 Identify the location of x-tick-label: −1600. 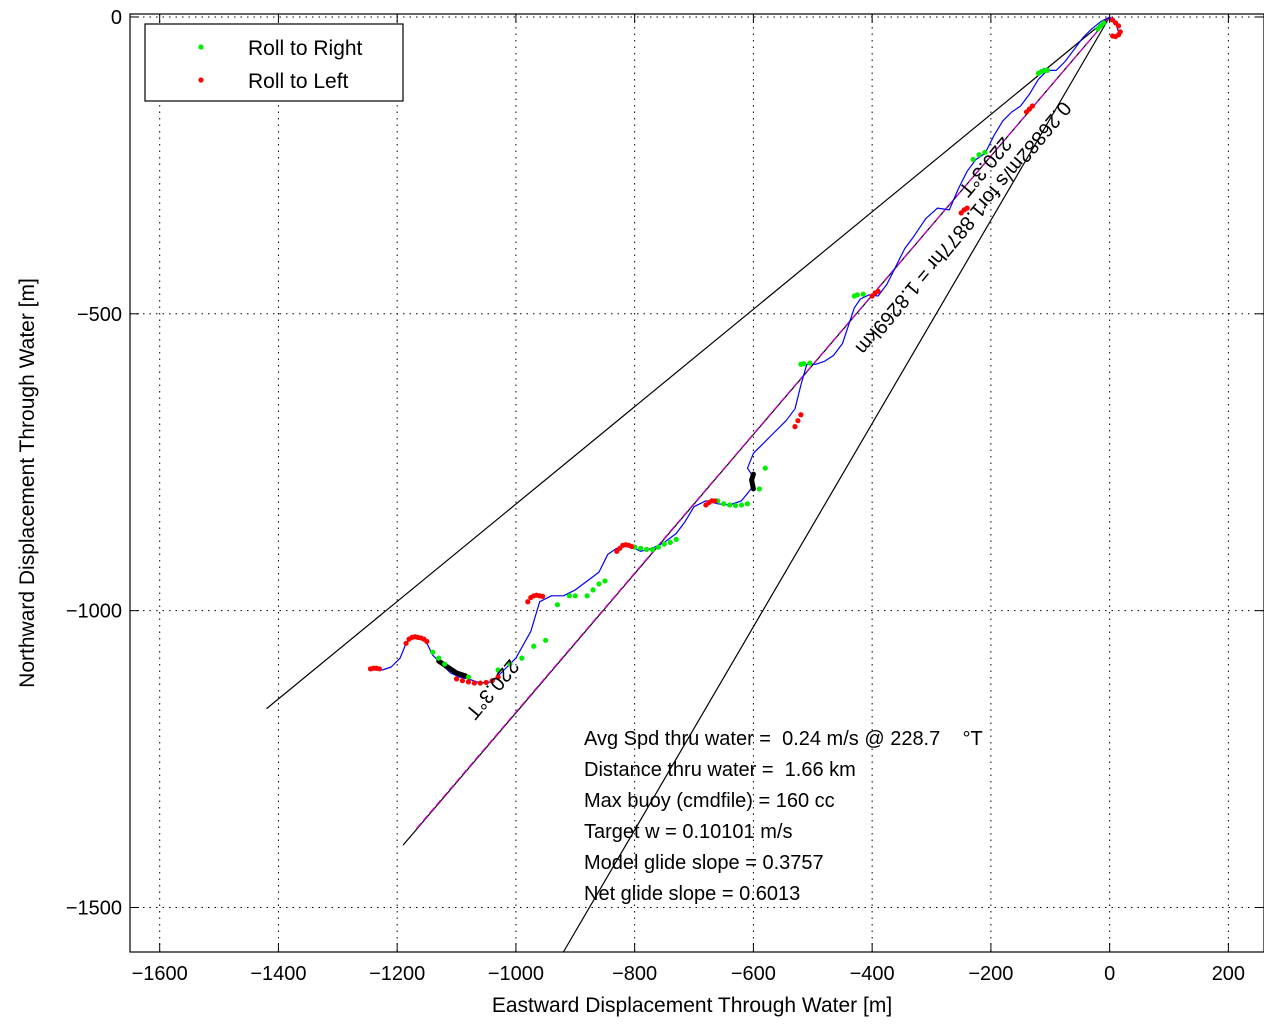
(160, 974).